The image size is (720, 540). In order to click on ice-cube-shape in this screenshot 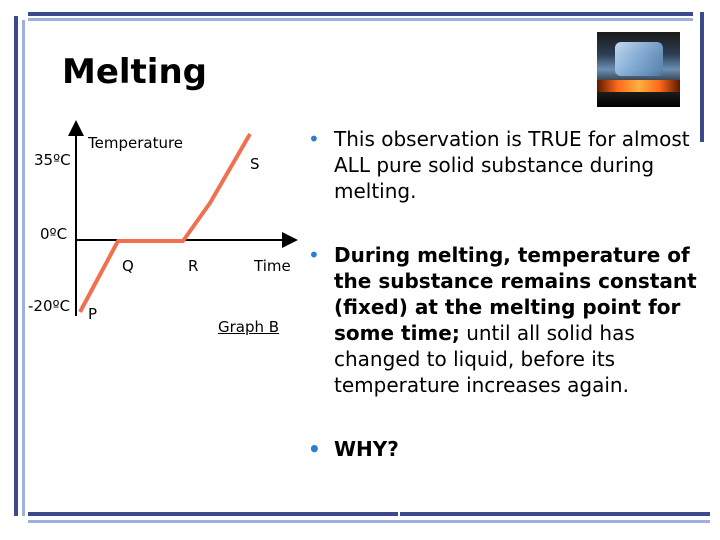, I will do `click(639, 59)`.